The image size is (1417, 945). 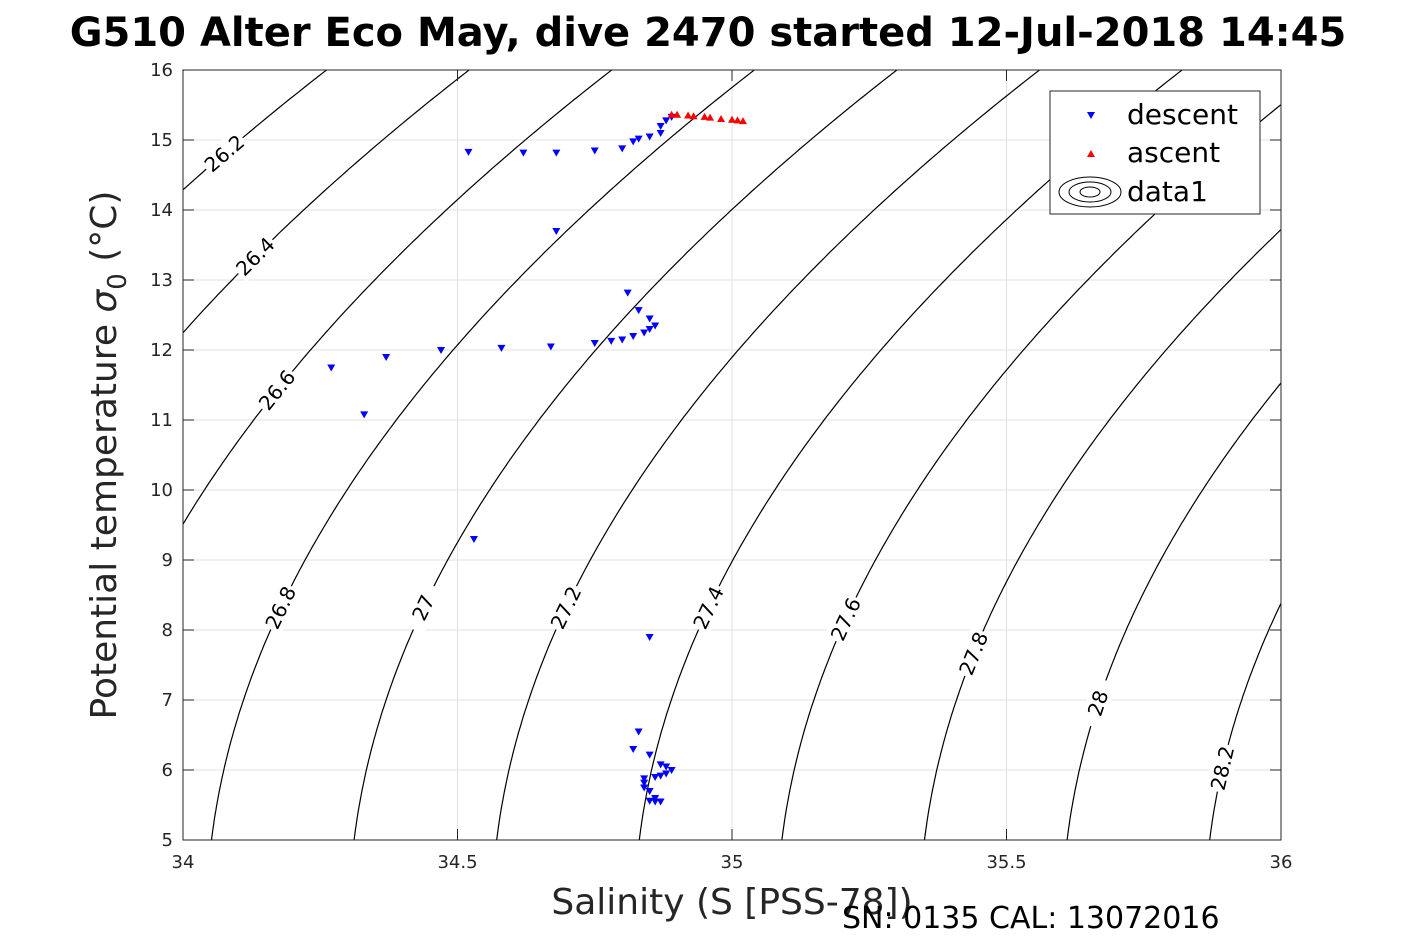 What do you see at coordinates (708, 607) in the screenshot?
I see `contour-label-bg-27.4` at bounding box center [708, 607].